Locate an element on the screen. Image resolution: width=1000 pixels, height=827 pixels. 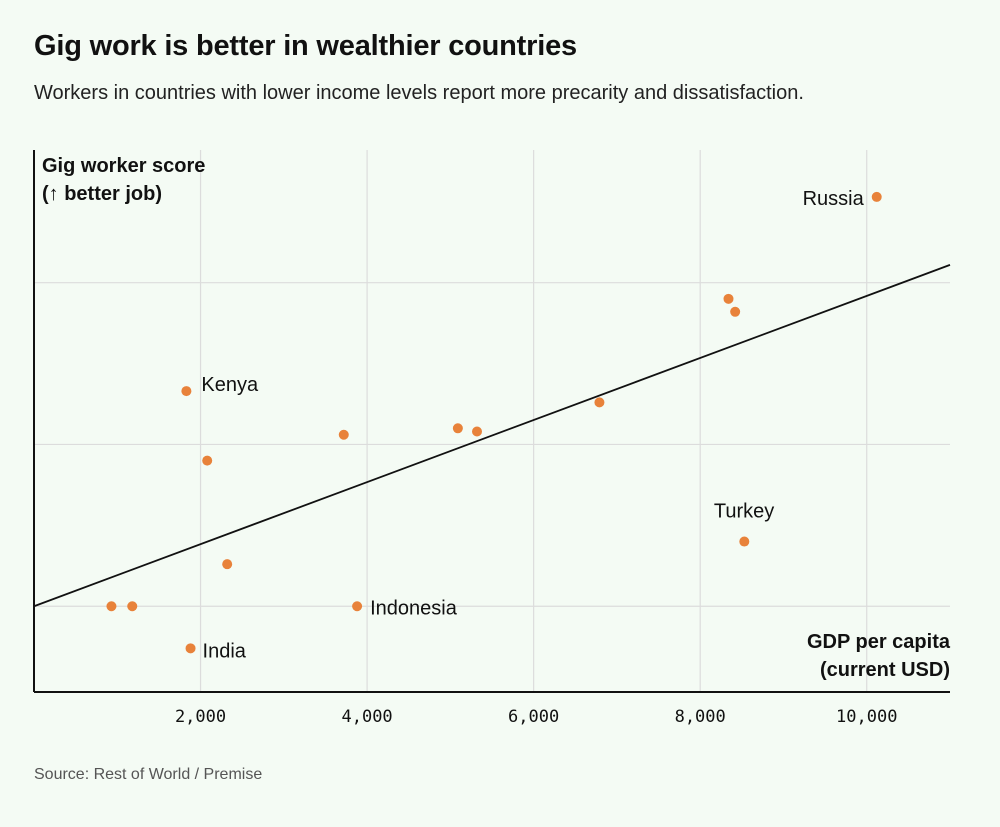
data-point-india is located at coordinates (190, 648).